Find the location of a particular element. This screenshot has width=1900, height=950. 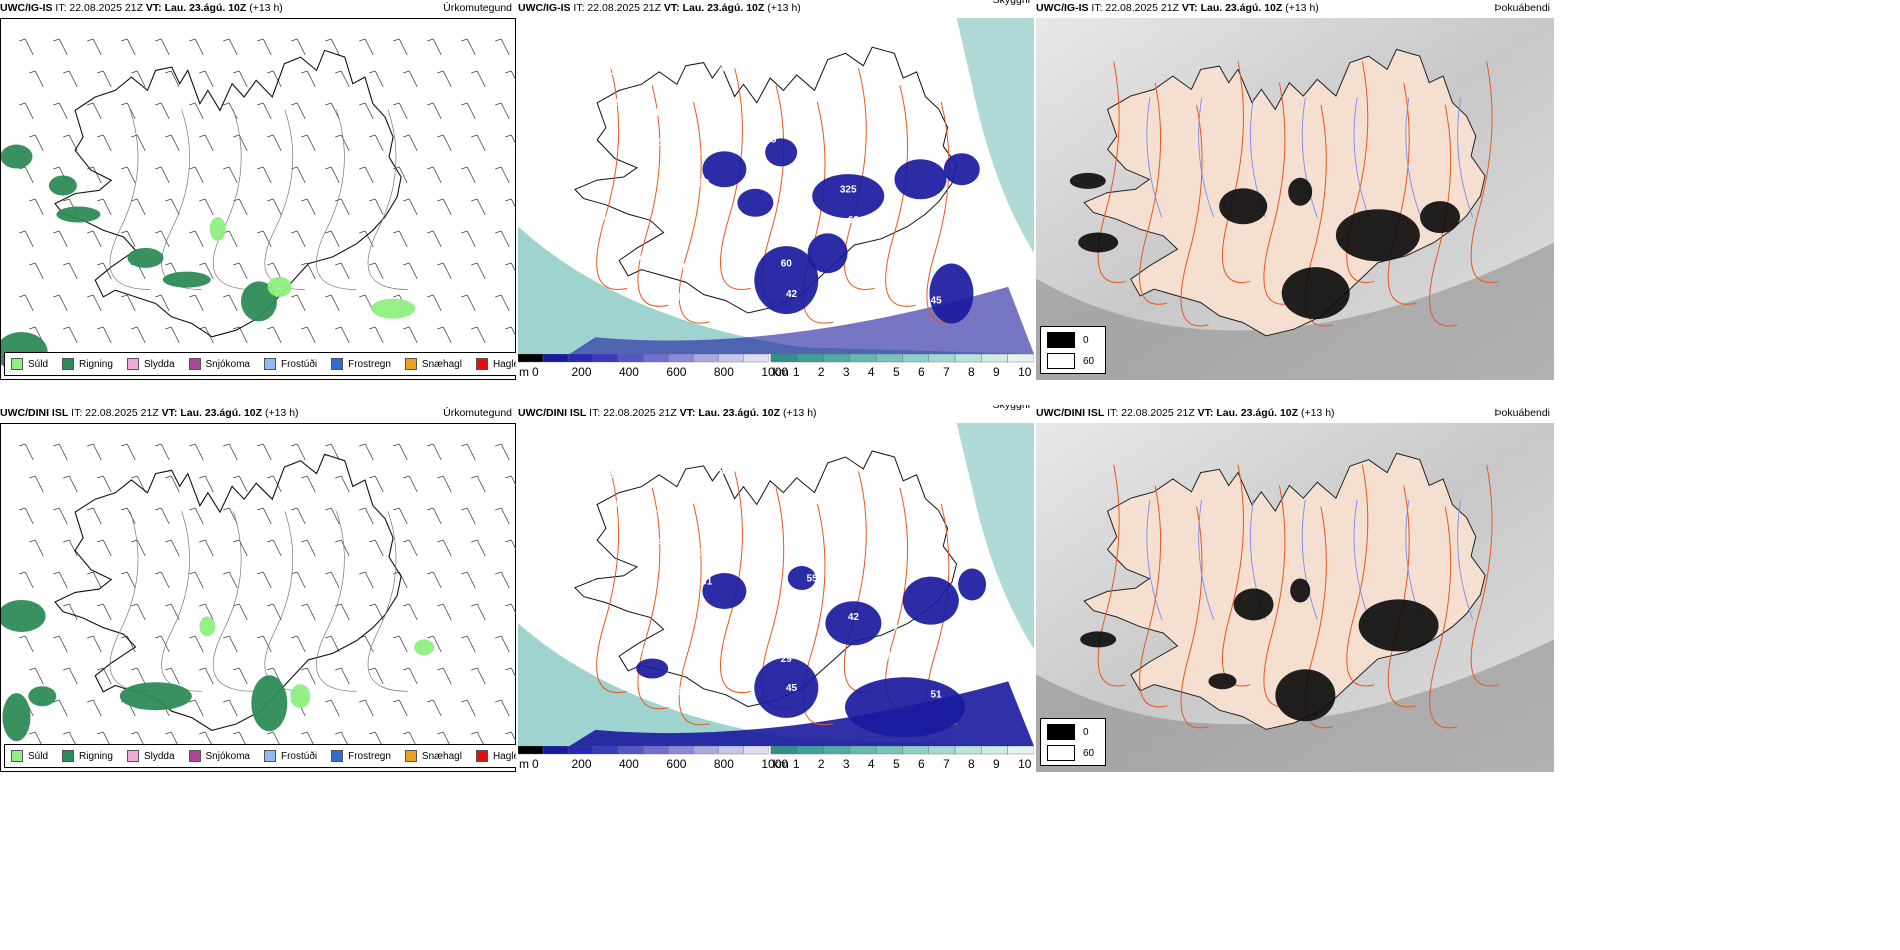

valid-time: VT: Lau. 23.ágú. 10Z is located at coordinates (1232, 8).